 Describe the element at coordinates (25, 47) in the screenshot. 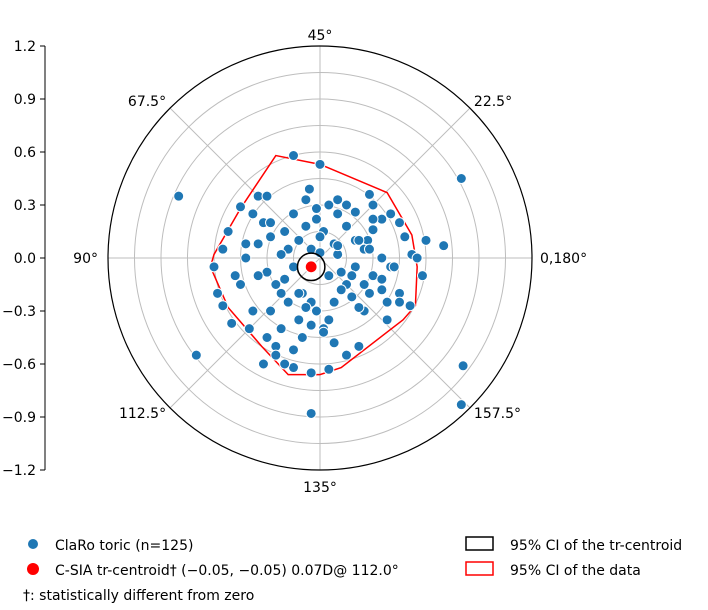

I see `y-tick-label: 1.2` at that location.